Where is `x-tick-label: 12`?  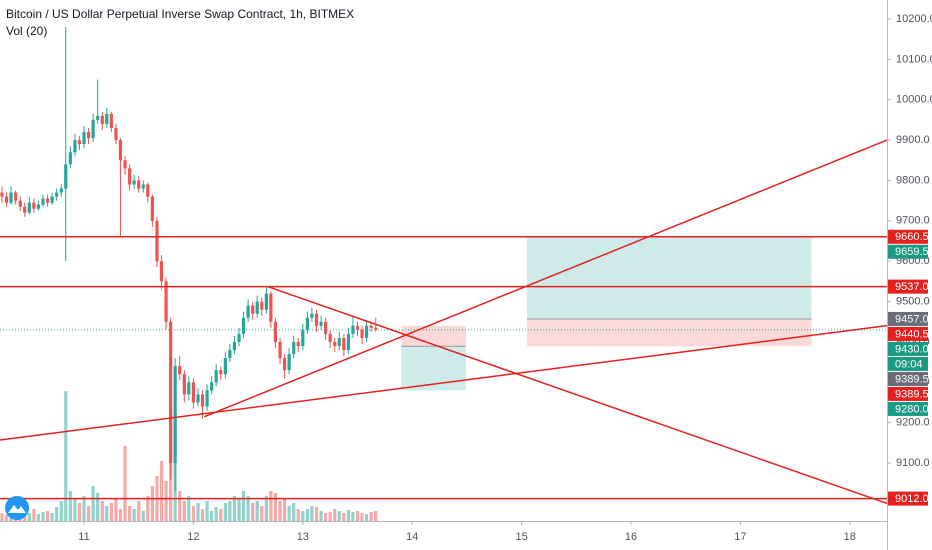
x-tick-label: 12 is located at coordinates (193, 537).